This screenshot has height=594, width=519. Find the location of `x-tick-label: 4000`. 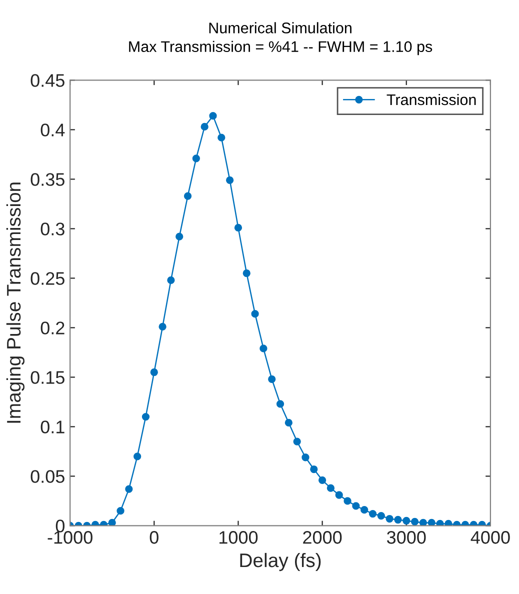

x-tick-label: 4000 is located at coordinates (490, 537).